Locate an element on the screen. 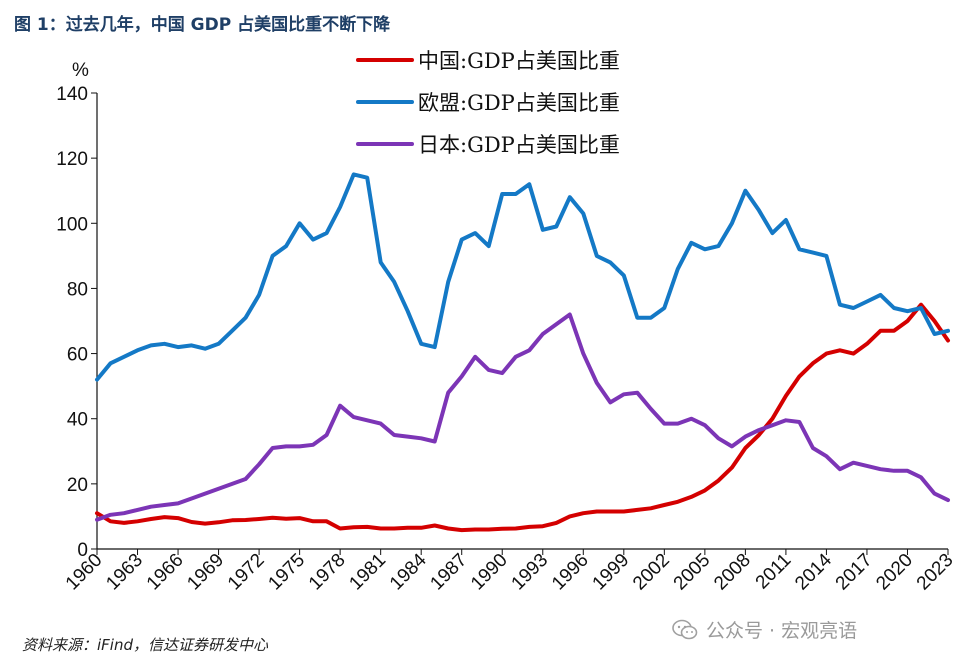  y-tick-label: 20 is located at coordinates (77, 485).